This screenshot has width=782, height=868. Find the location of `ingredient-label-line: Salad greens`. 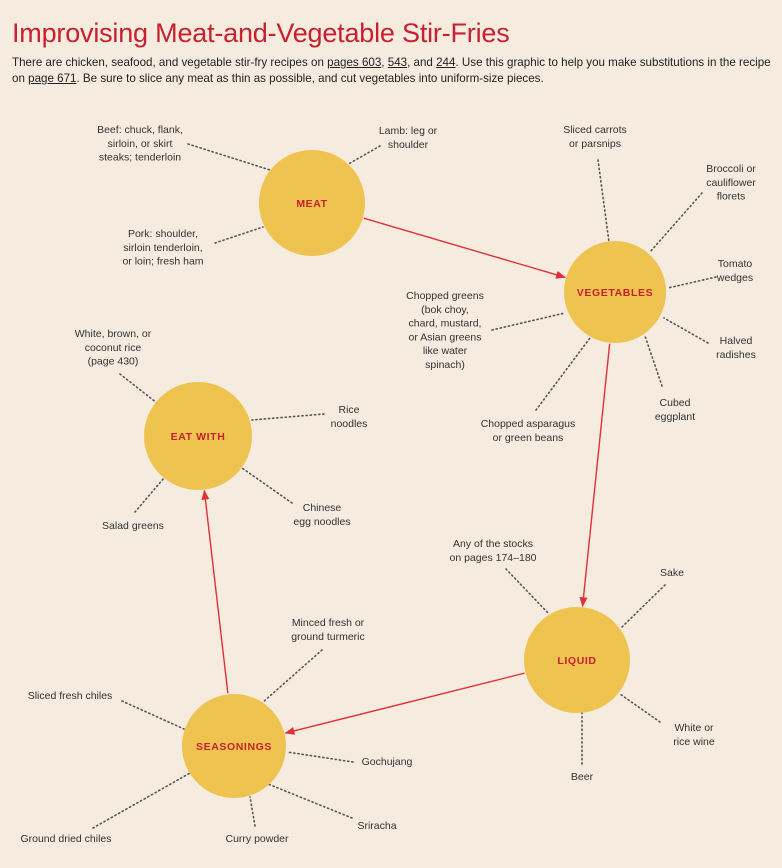

ingredient-label-line: Salad greens is located at coordinates (133, 526).